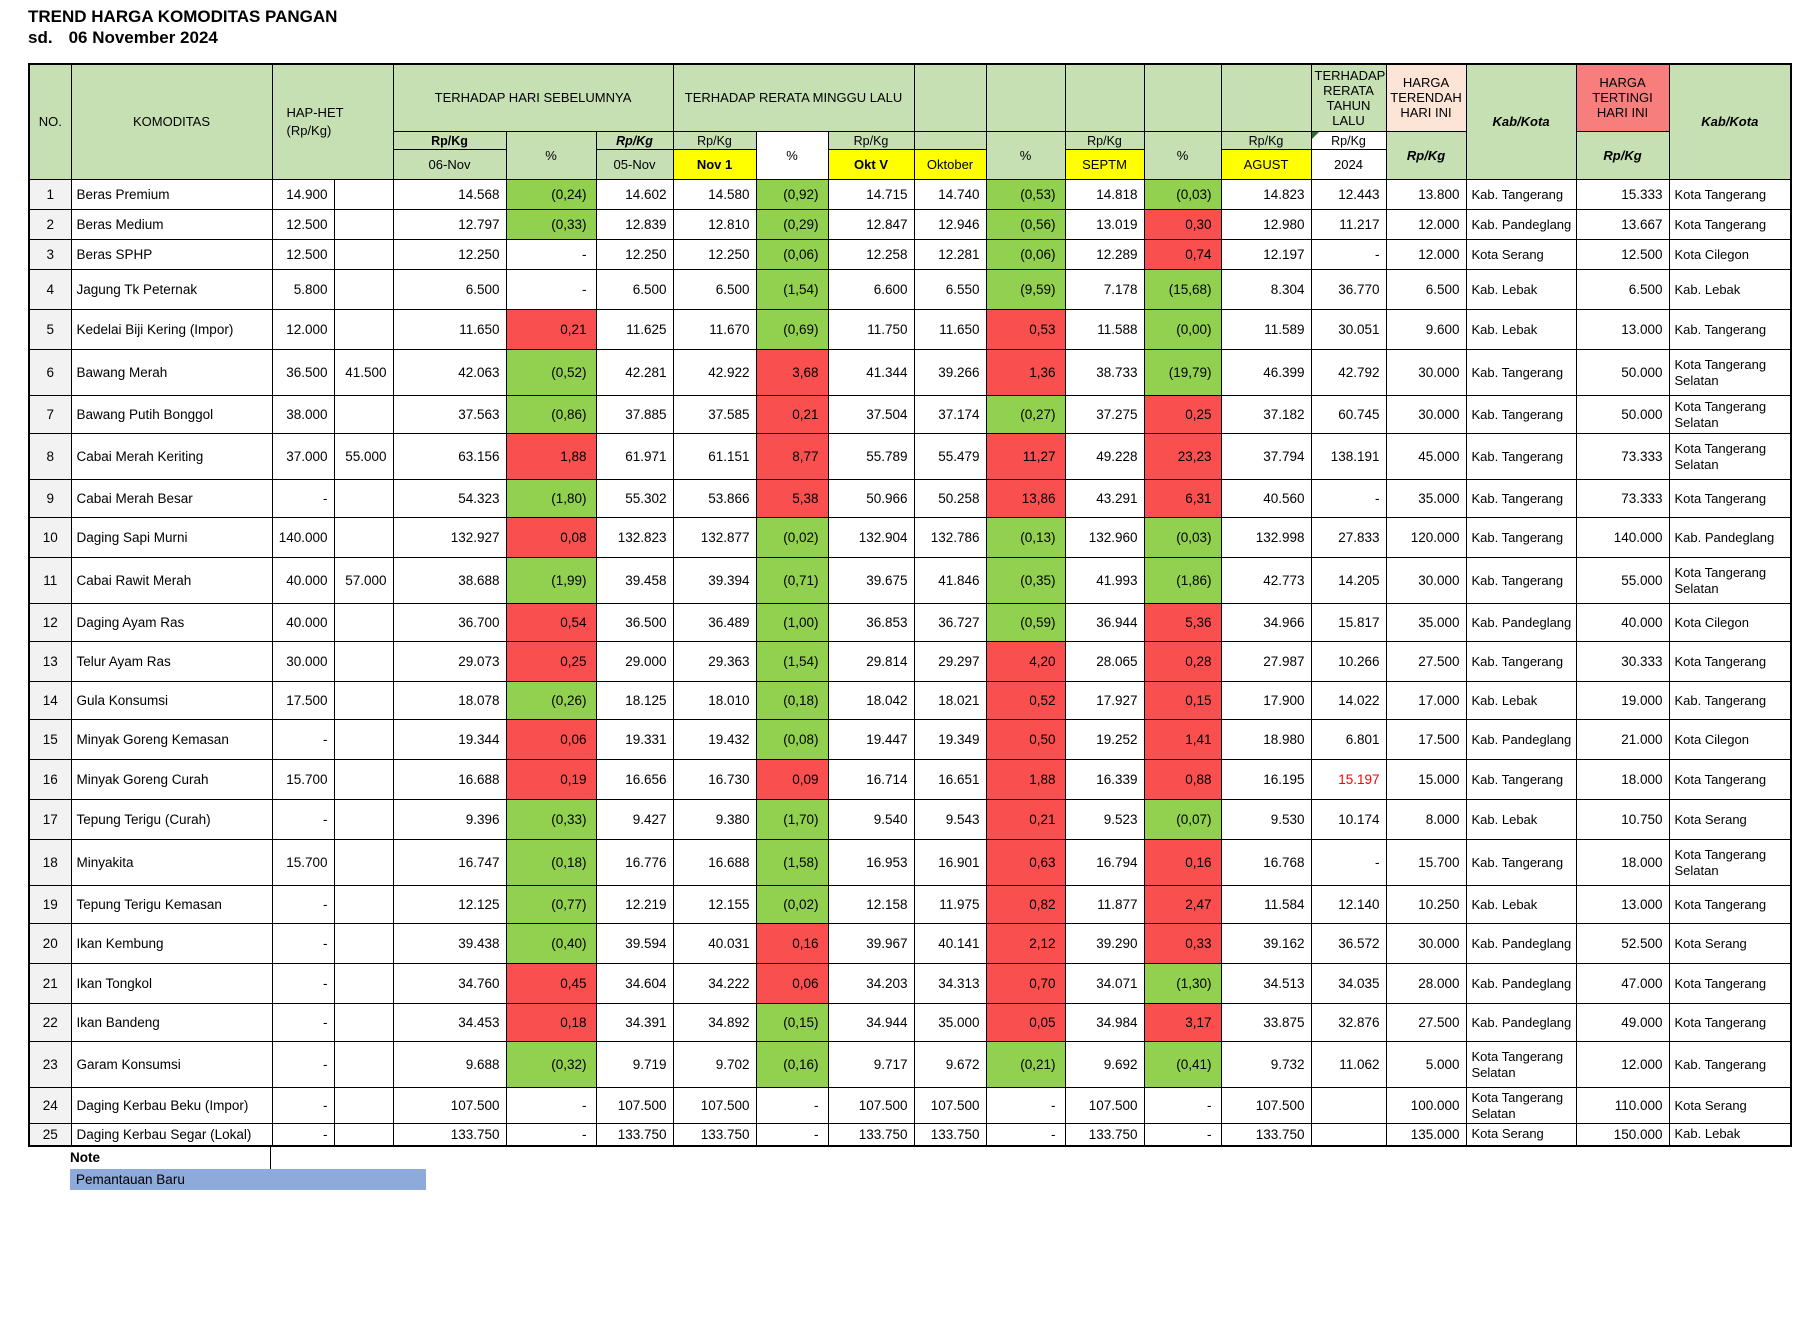  I want to click on cell-price-05nov: 19.331, so click(634, 739).